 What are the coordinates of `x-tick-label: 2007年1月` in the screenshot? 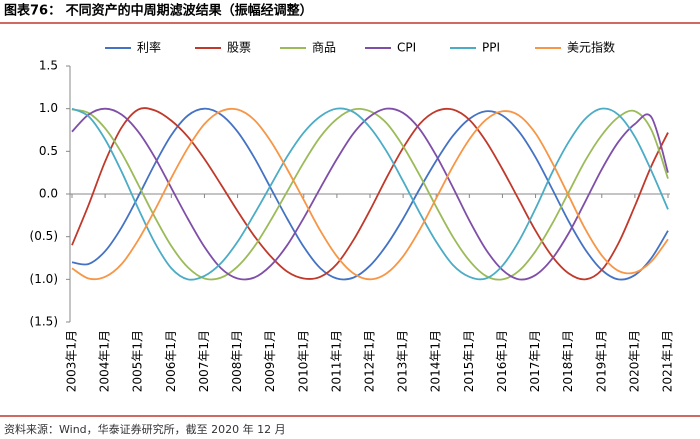 It's located at (204, 361).